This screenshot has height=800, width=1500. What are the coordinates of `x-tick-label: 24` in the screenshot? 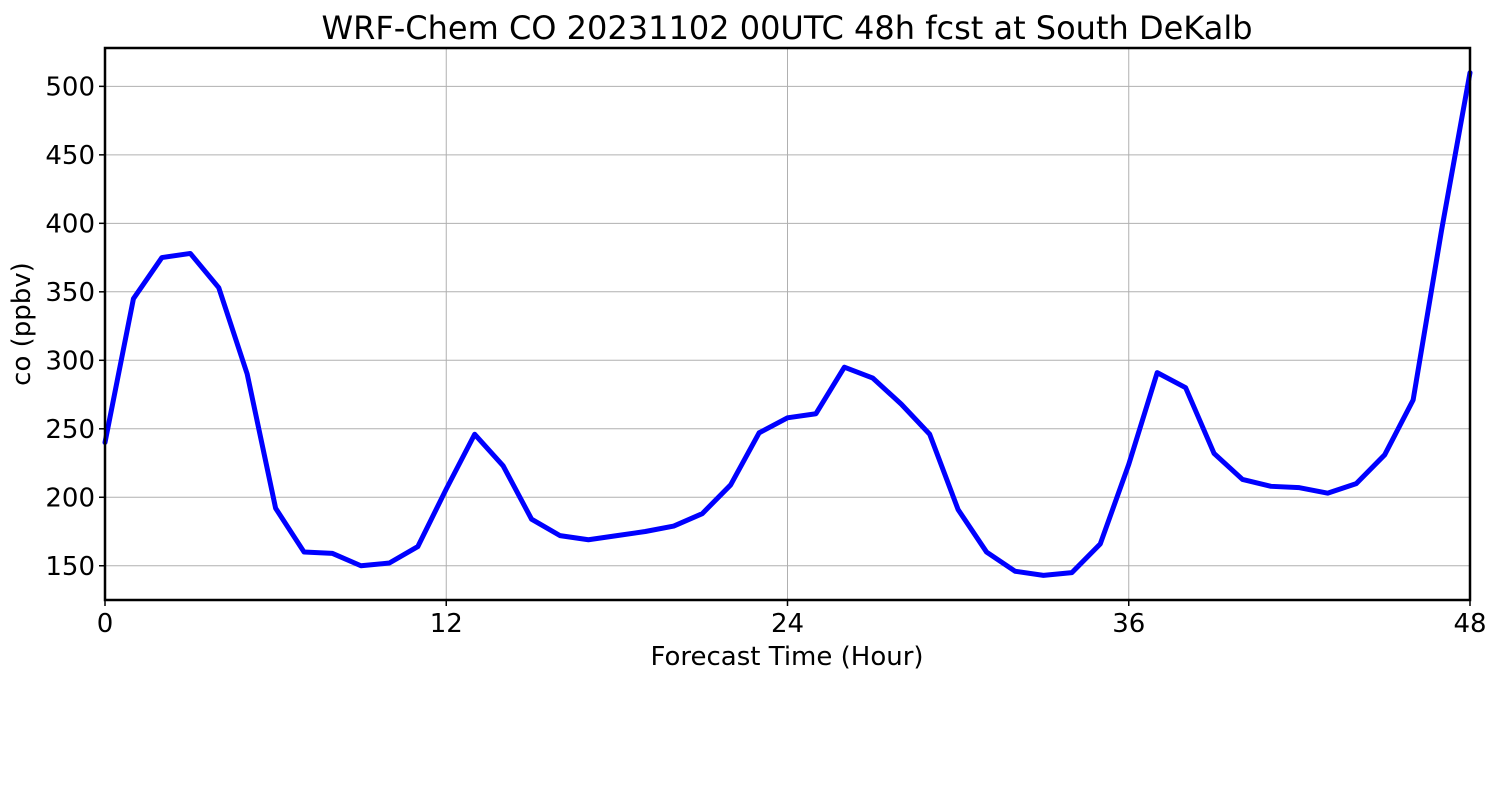 It's located at (787, 624).